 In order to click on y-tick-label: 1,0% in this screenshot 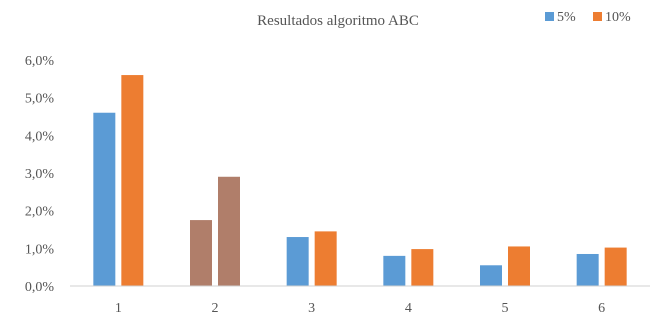, I will do `click(40, 249)`.